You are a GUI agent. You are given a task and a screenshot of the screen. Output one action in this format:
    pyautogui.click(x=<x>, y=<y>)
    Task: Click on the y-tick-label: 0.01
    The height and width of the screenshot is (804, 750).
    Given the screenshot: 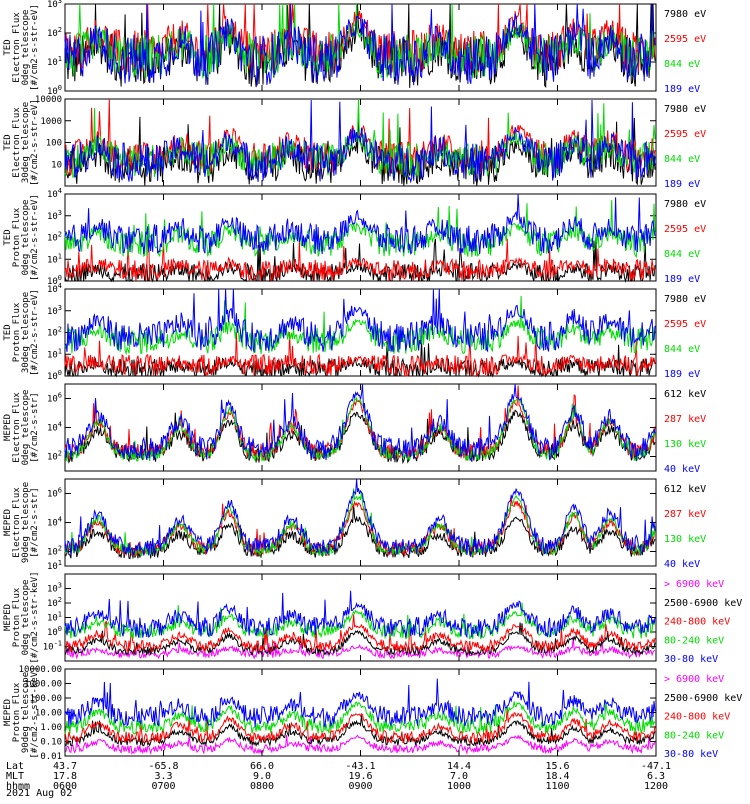 What is the action you would take?
    pyautogui.click(x=51, y=757)
    